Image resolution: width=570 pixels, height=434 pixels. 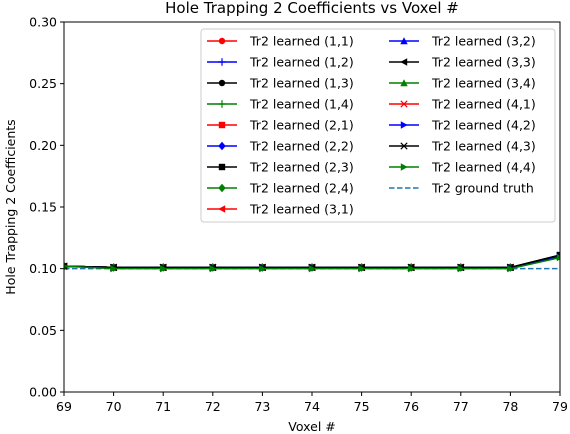 I want to click on legend-label: Tr2 learned (2,3), so click(x=301, y=167).